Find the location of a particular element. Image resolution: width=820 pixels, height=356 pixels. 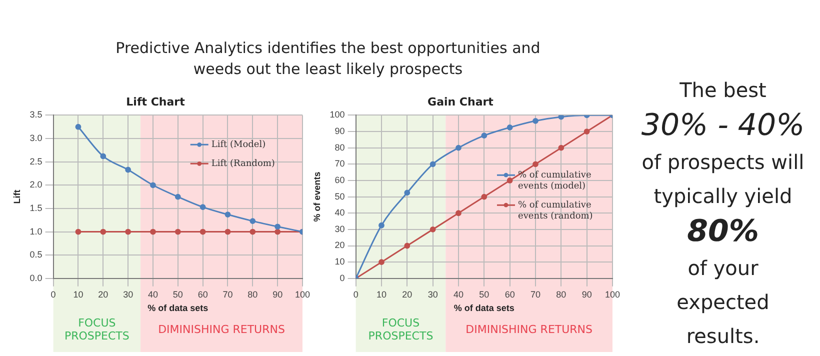

y-tick-label: 0 is located at coordinates (342, 277).